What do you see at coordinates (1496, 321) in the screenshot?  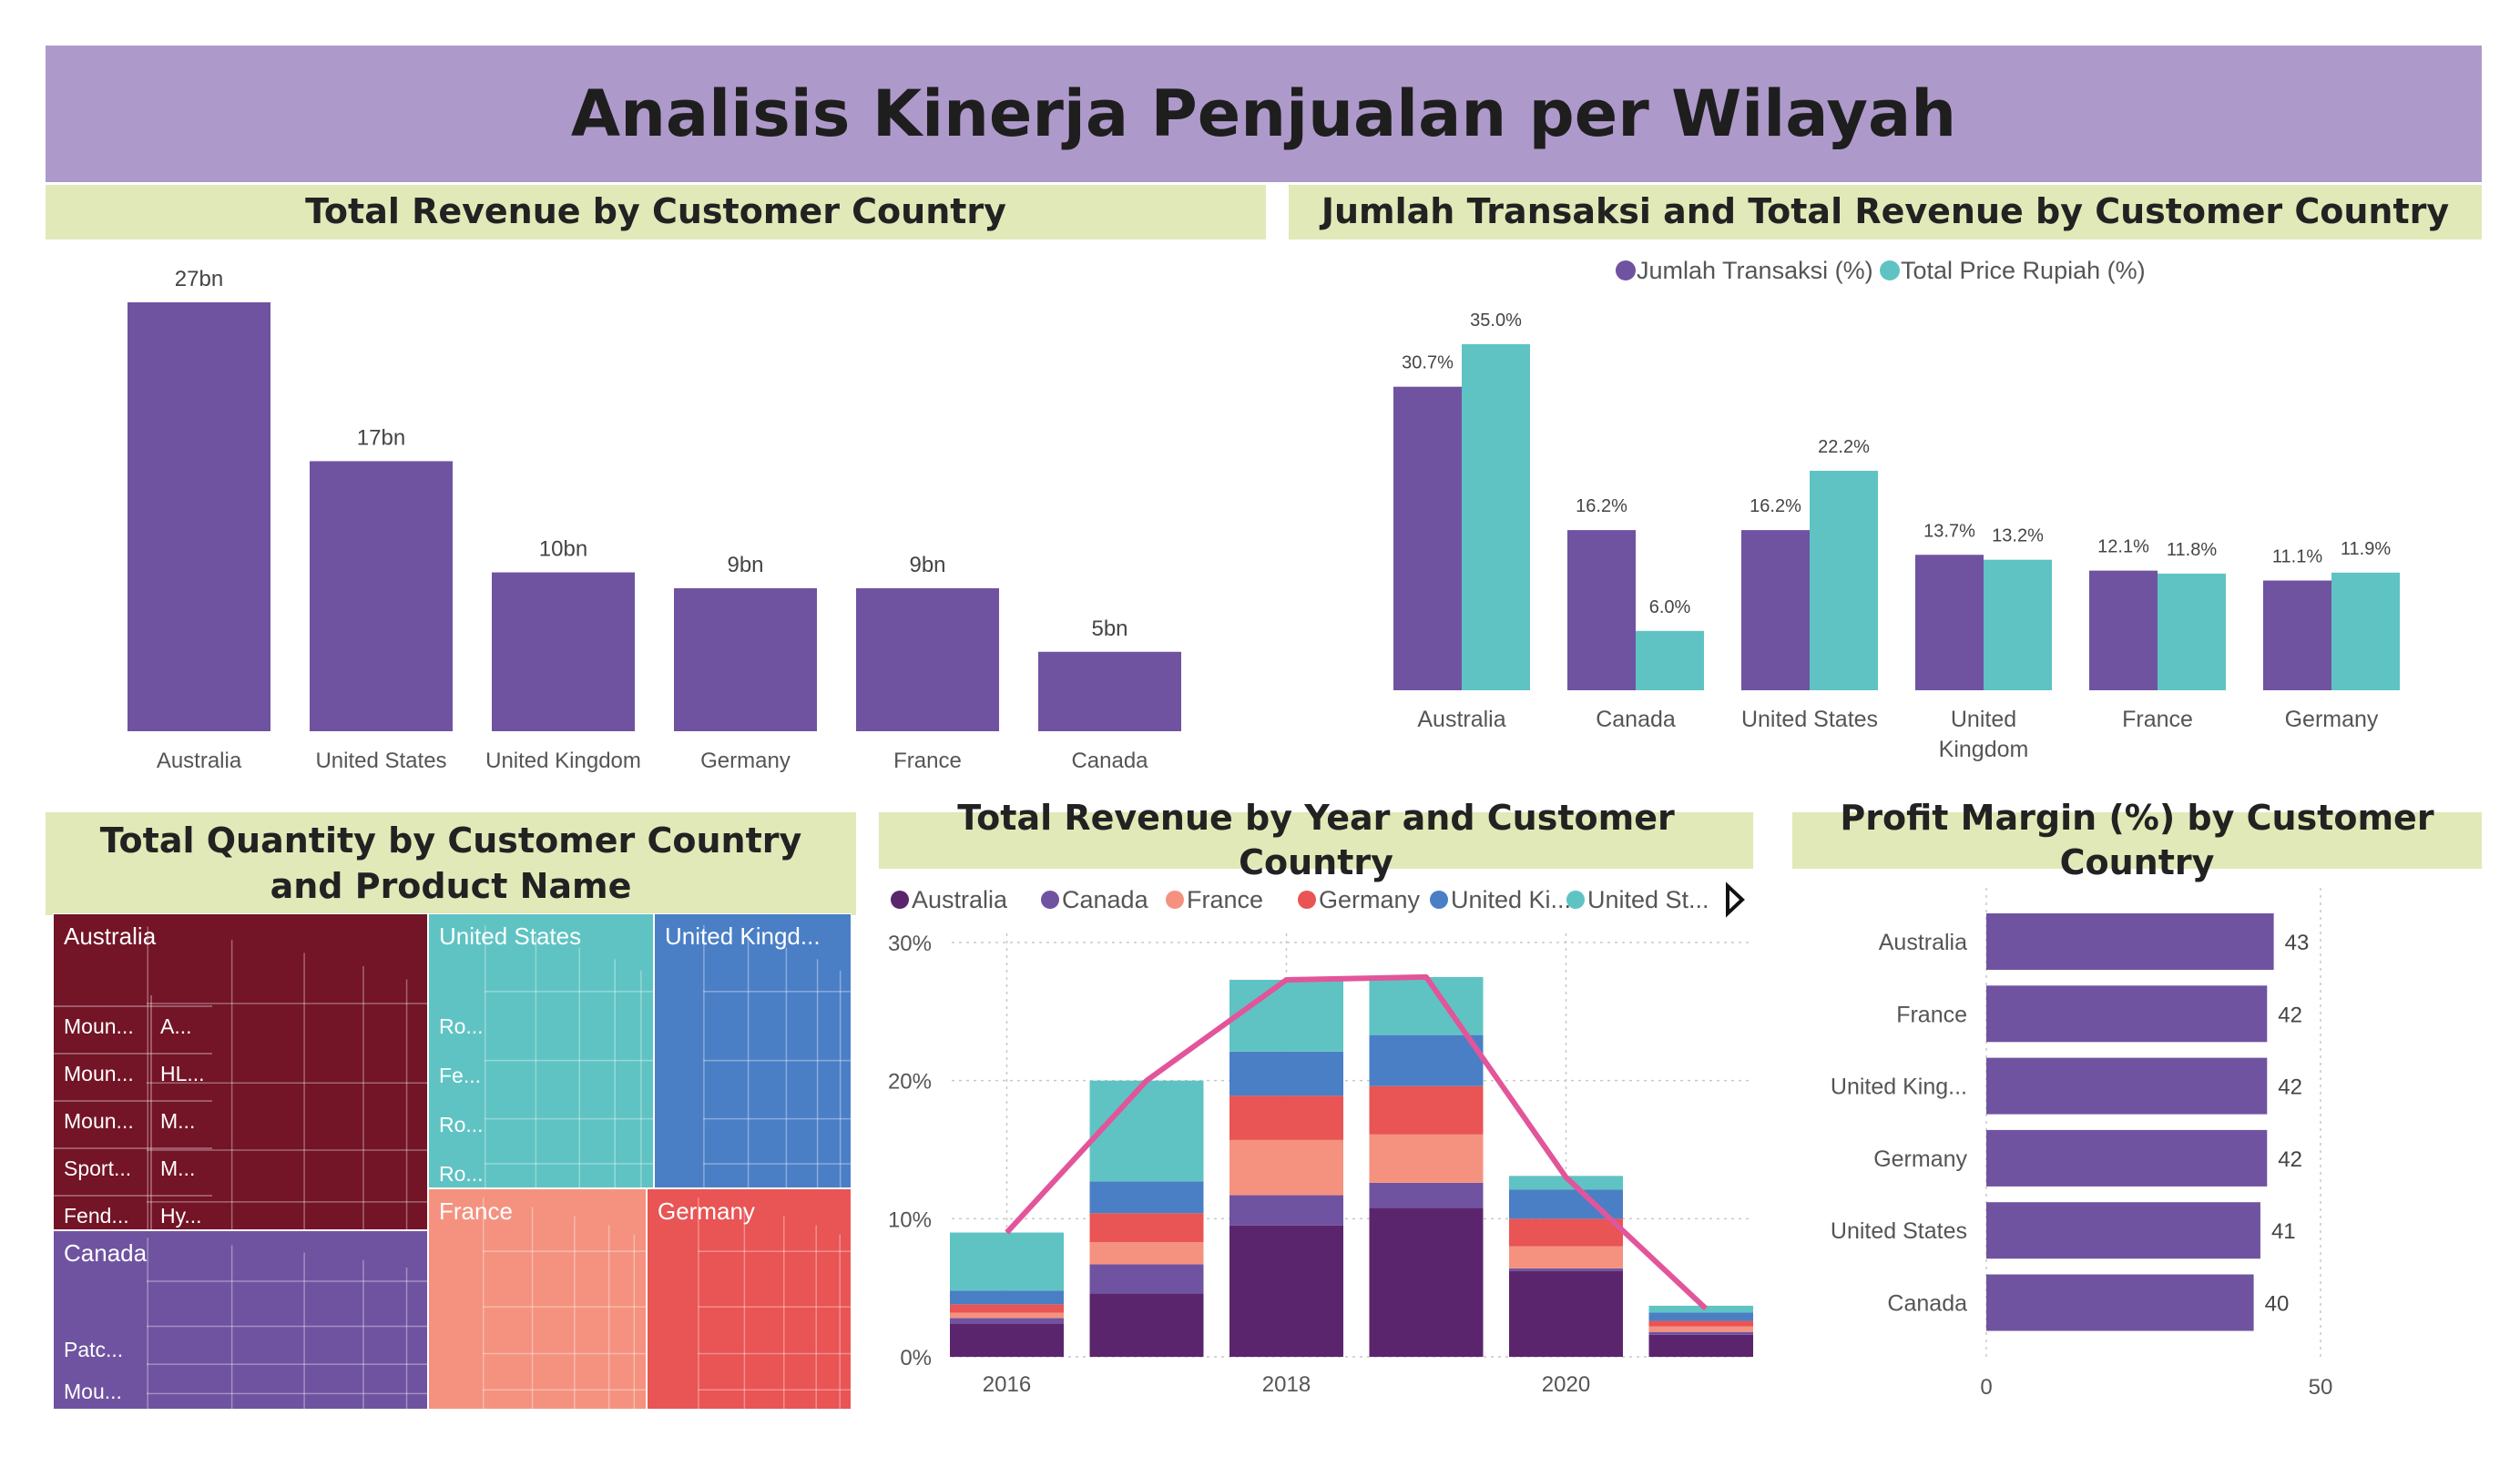 I see `bar-value-label: 35.0%` at bounding box center [1496, 321].